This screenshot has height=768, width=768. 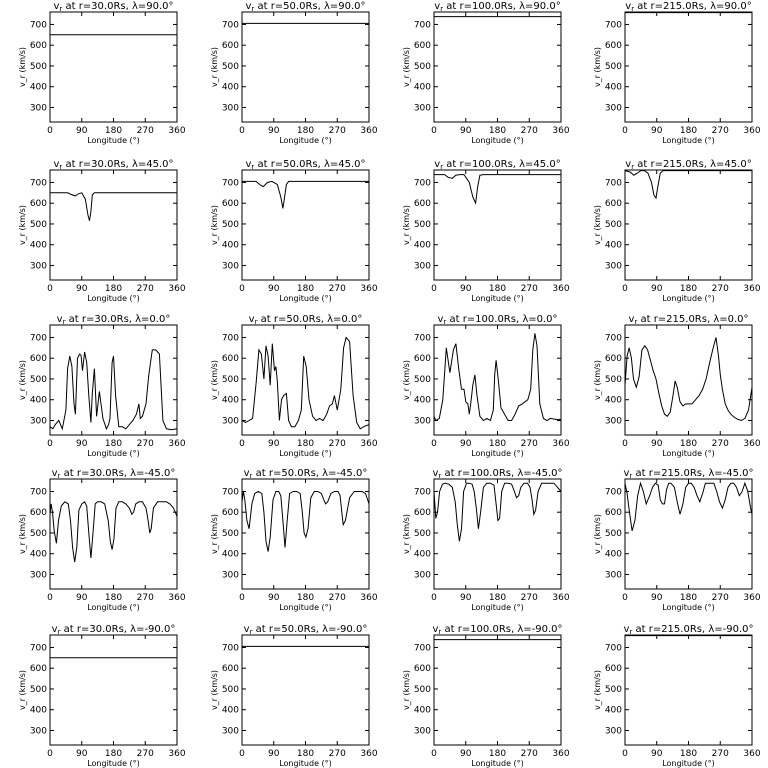 I want to click on title-text: at r=50.0Rs, λ=90.0°, so click(x=309, y=6).